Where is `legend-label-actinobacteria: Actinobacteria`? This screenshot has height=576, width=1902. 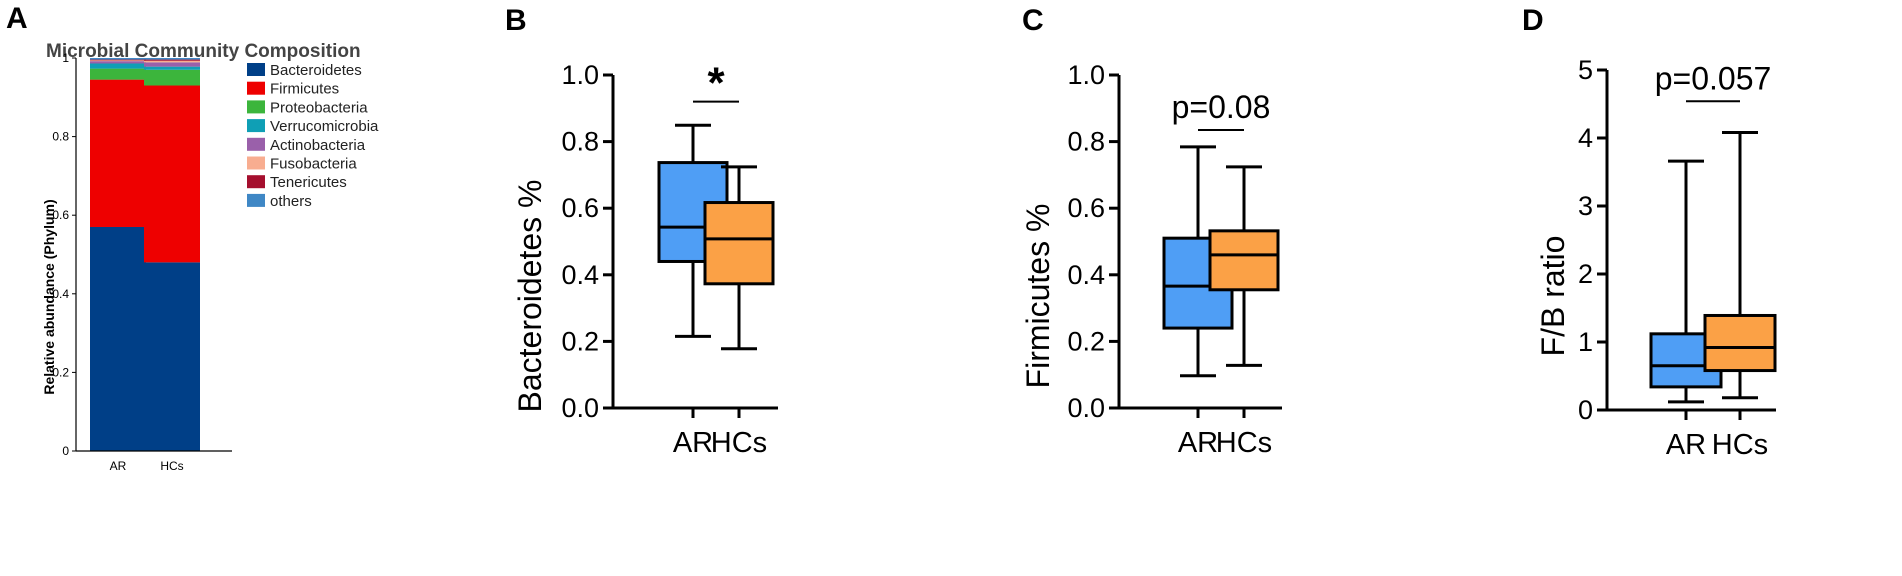 legend-label-actinobacteria: Actinobacteria is located at coordinates (318, 145).